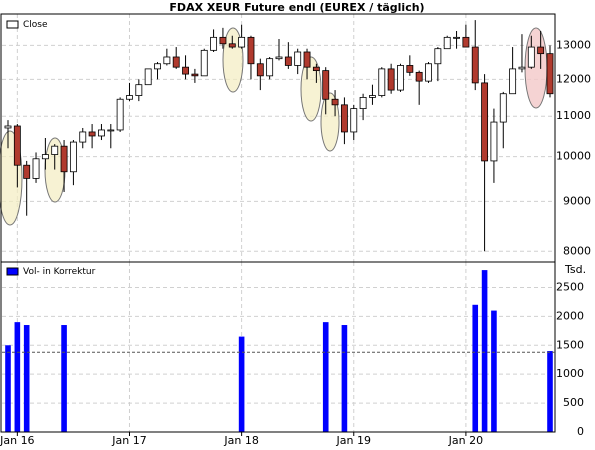  What do you see at coordinates (573, 402) in the screenshot?
I see `y2-tick-label: 500` at bounding box center [573, 402].